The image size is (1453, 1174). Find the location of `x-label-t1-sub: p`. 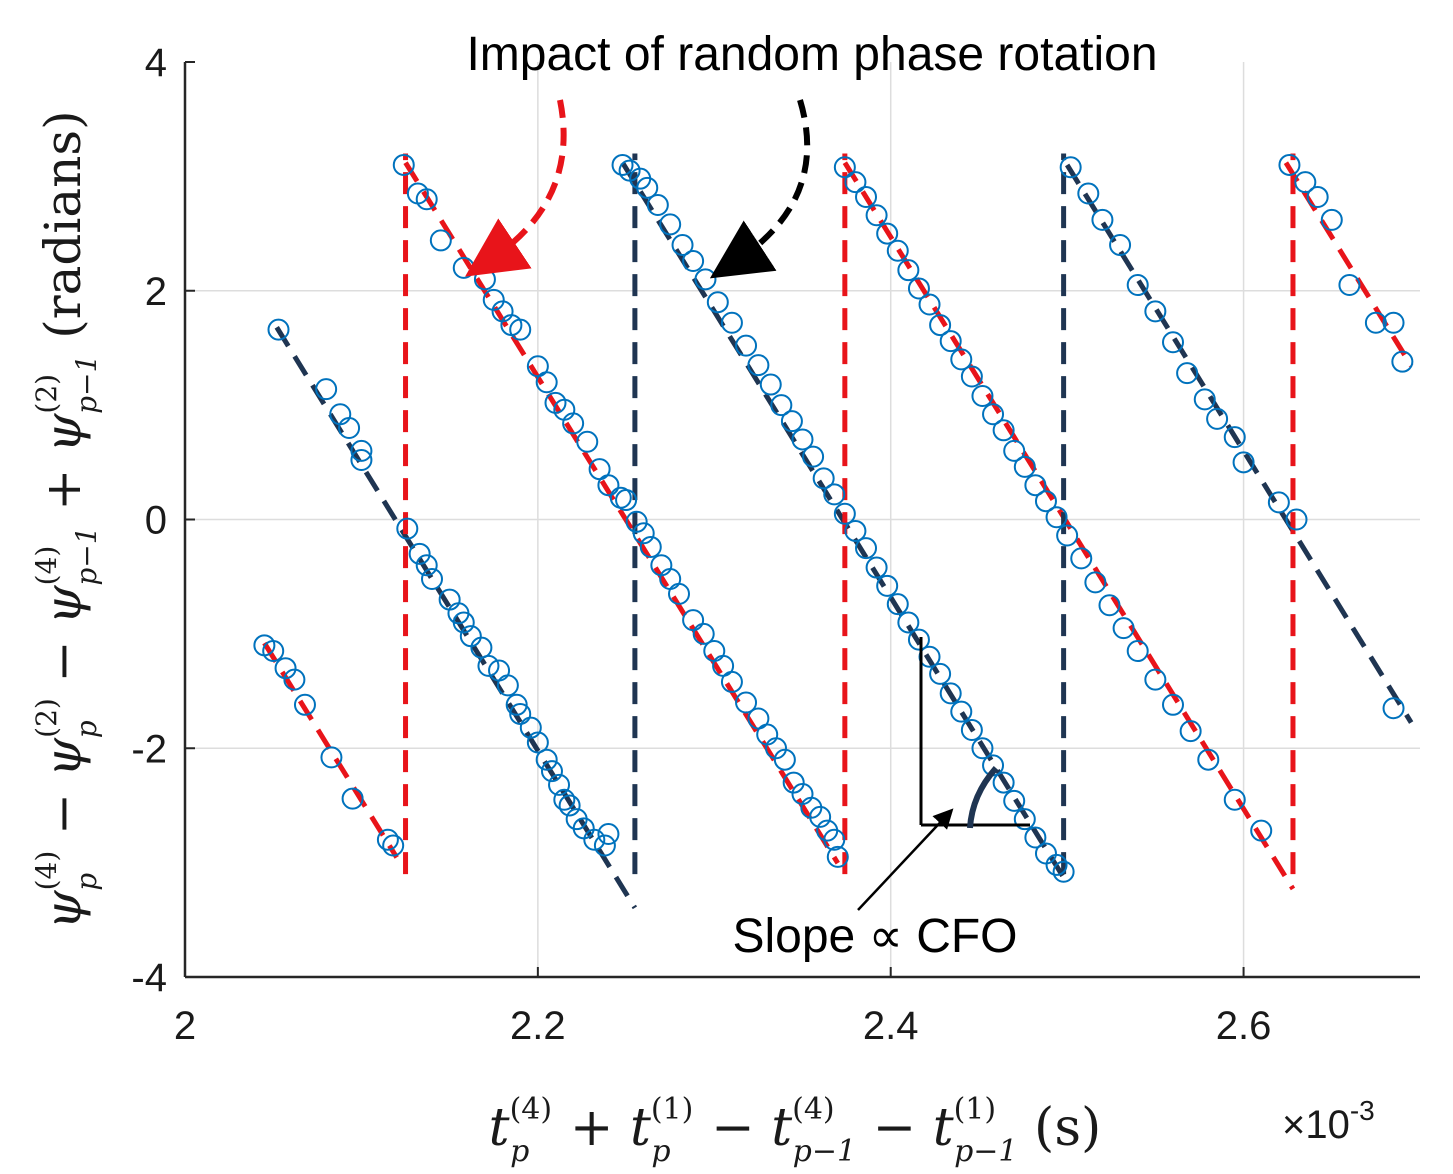

x-label-t1-sub: p is located at coordinates (519, 1151).